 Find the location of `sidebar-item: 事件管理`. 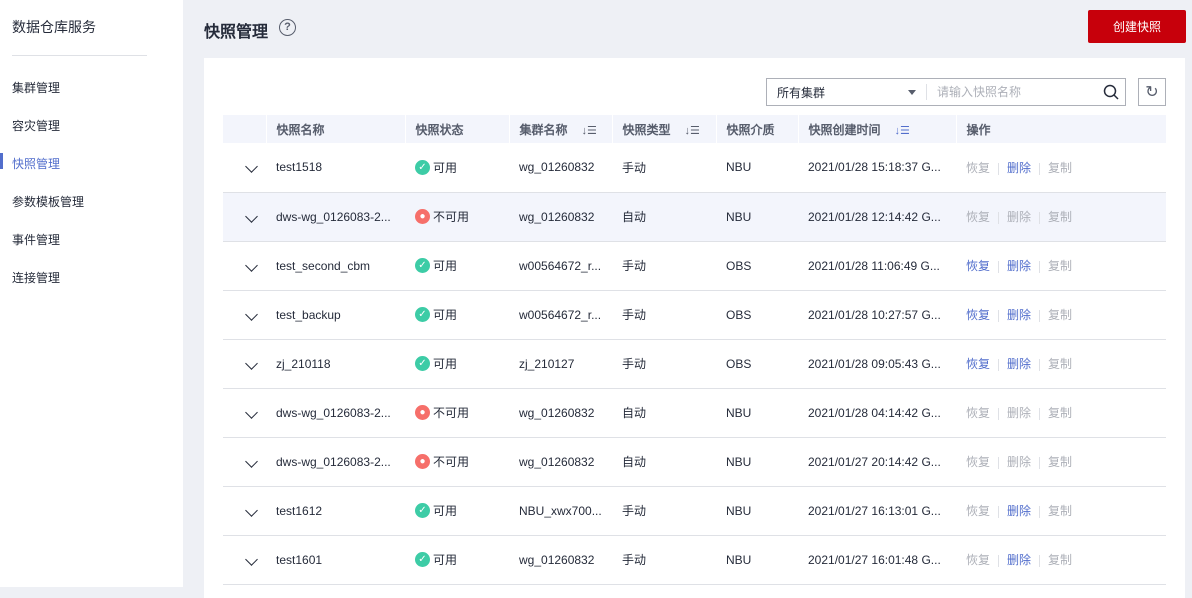

sidebar-item: 事件管理 is located at coordinates (36, 240).